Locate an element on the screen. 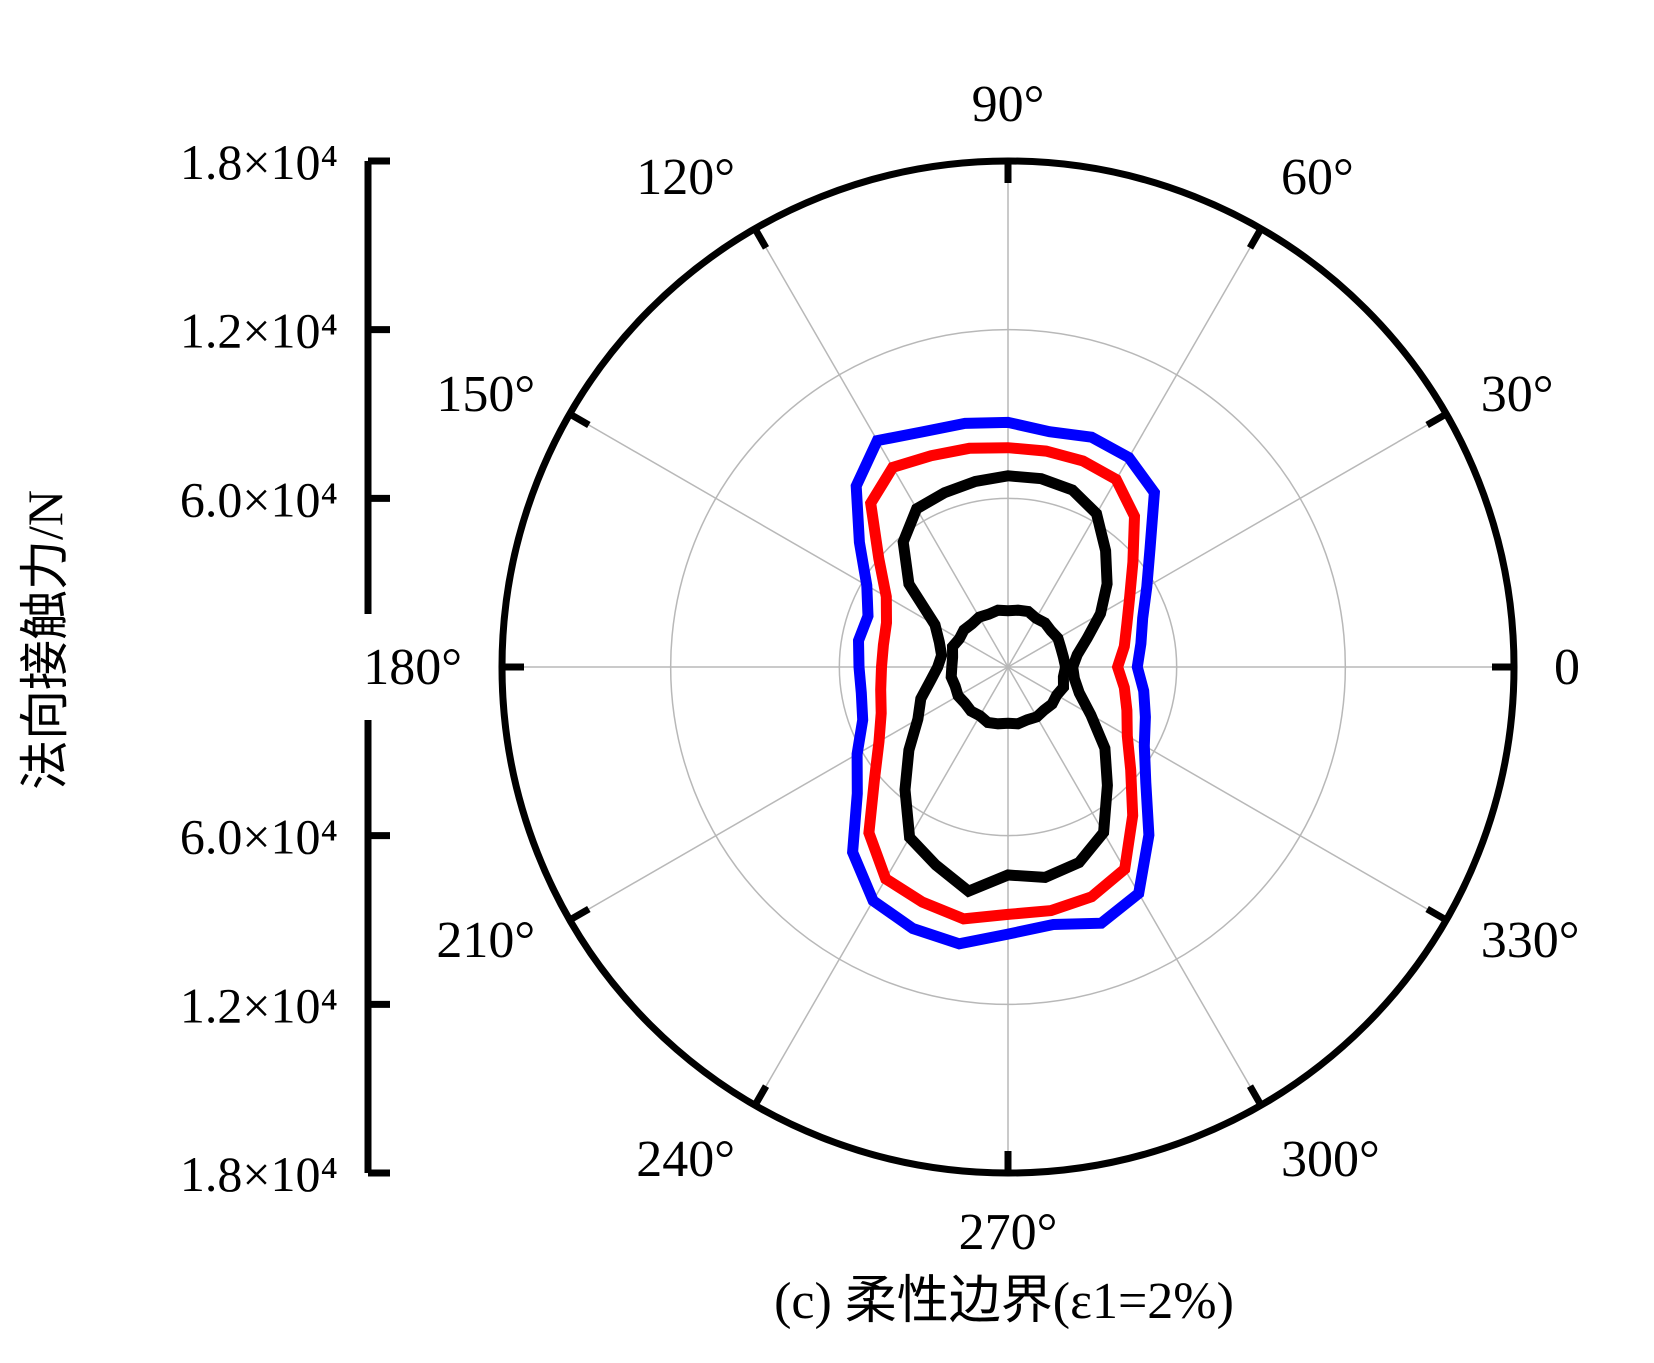 This screenshot has height=1363, width=1654. angle-label-30: 30° is located at coordinates (1517, 394).